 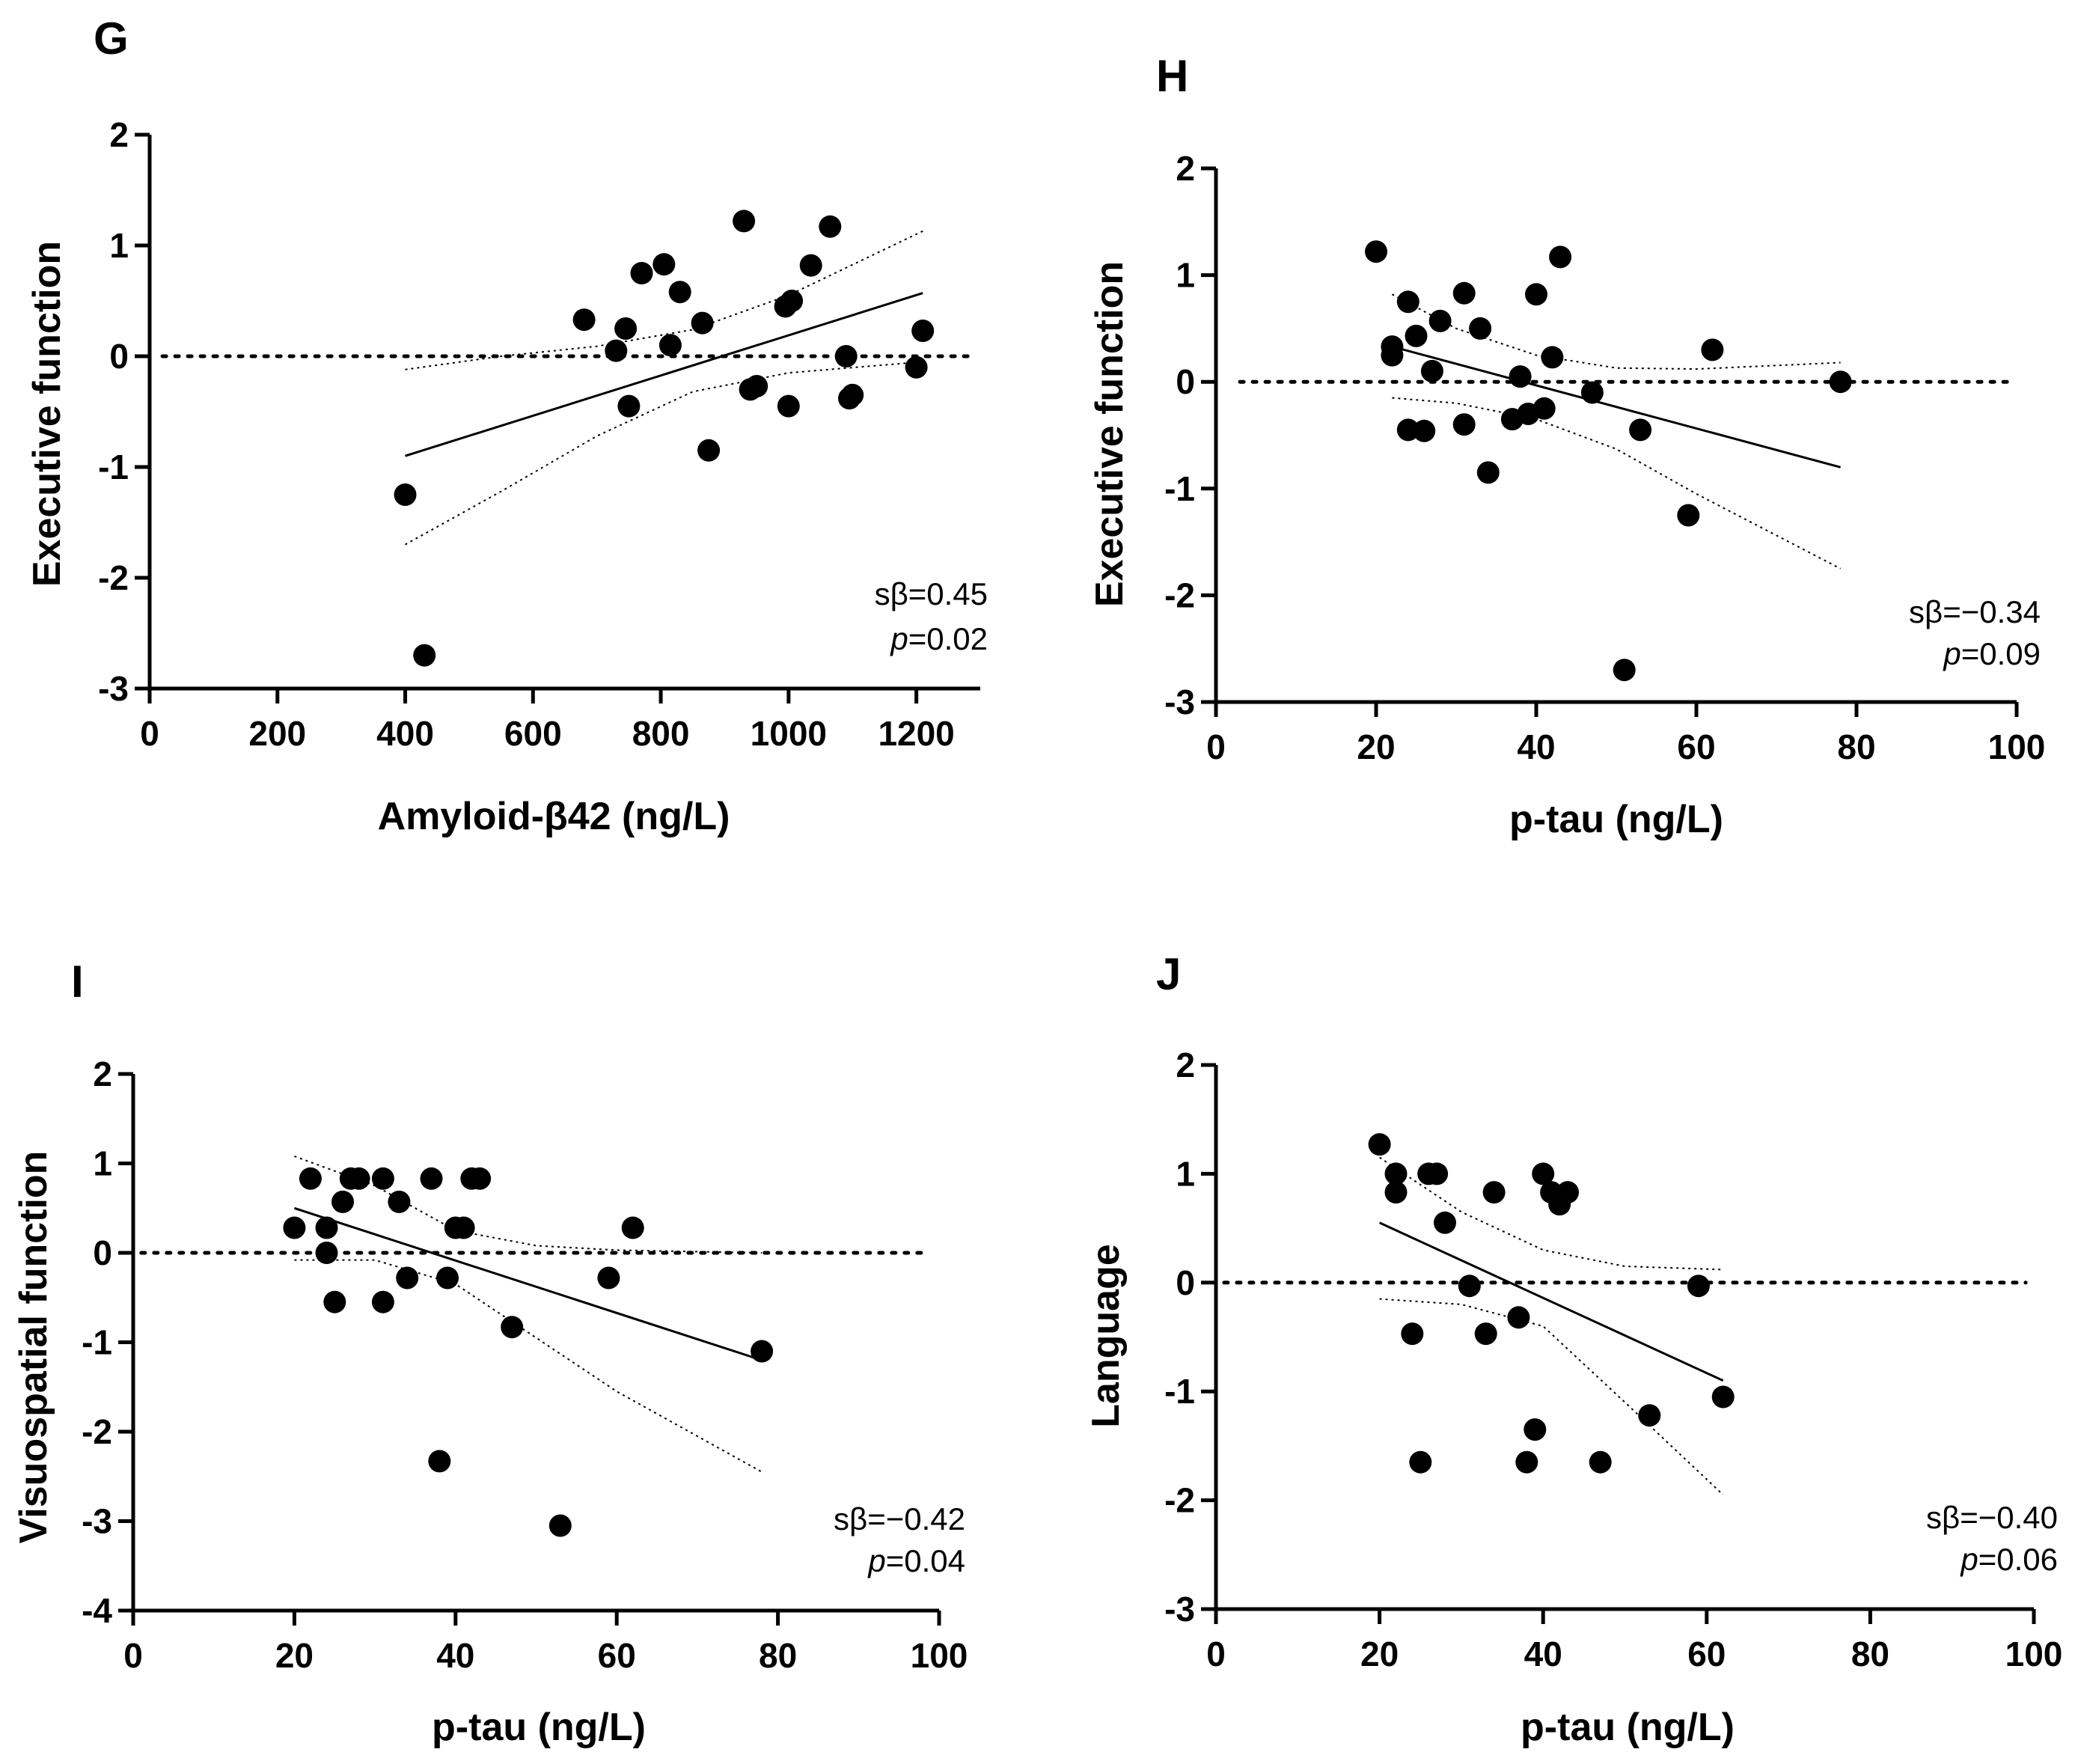 I want to click on x-tick-label-g: 1000, so click(x=789, y=733).